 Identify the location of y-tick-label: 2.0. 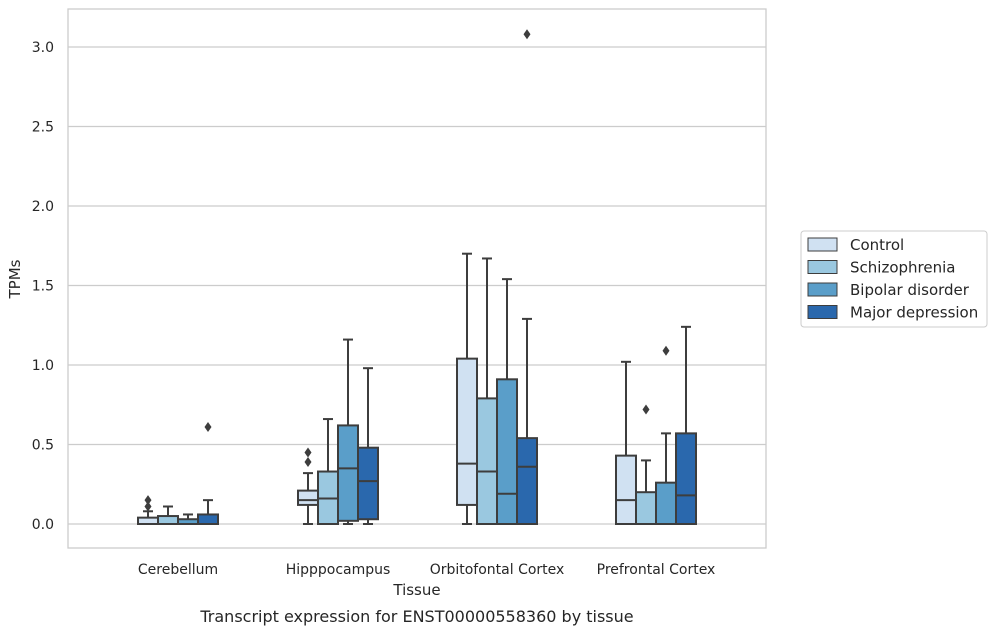
(43, 207).